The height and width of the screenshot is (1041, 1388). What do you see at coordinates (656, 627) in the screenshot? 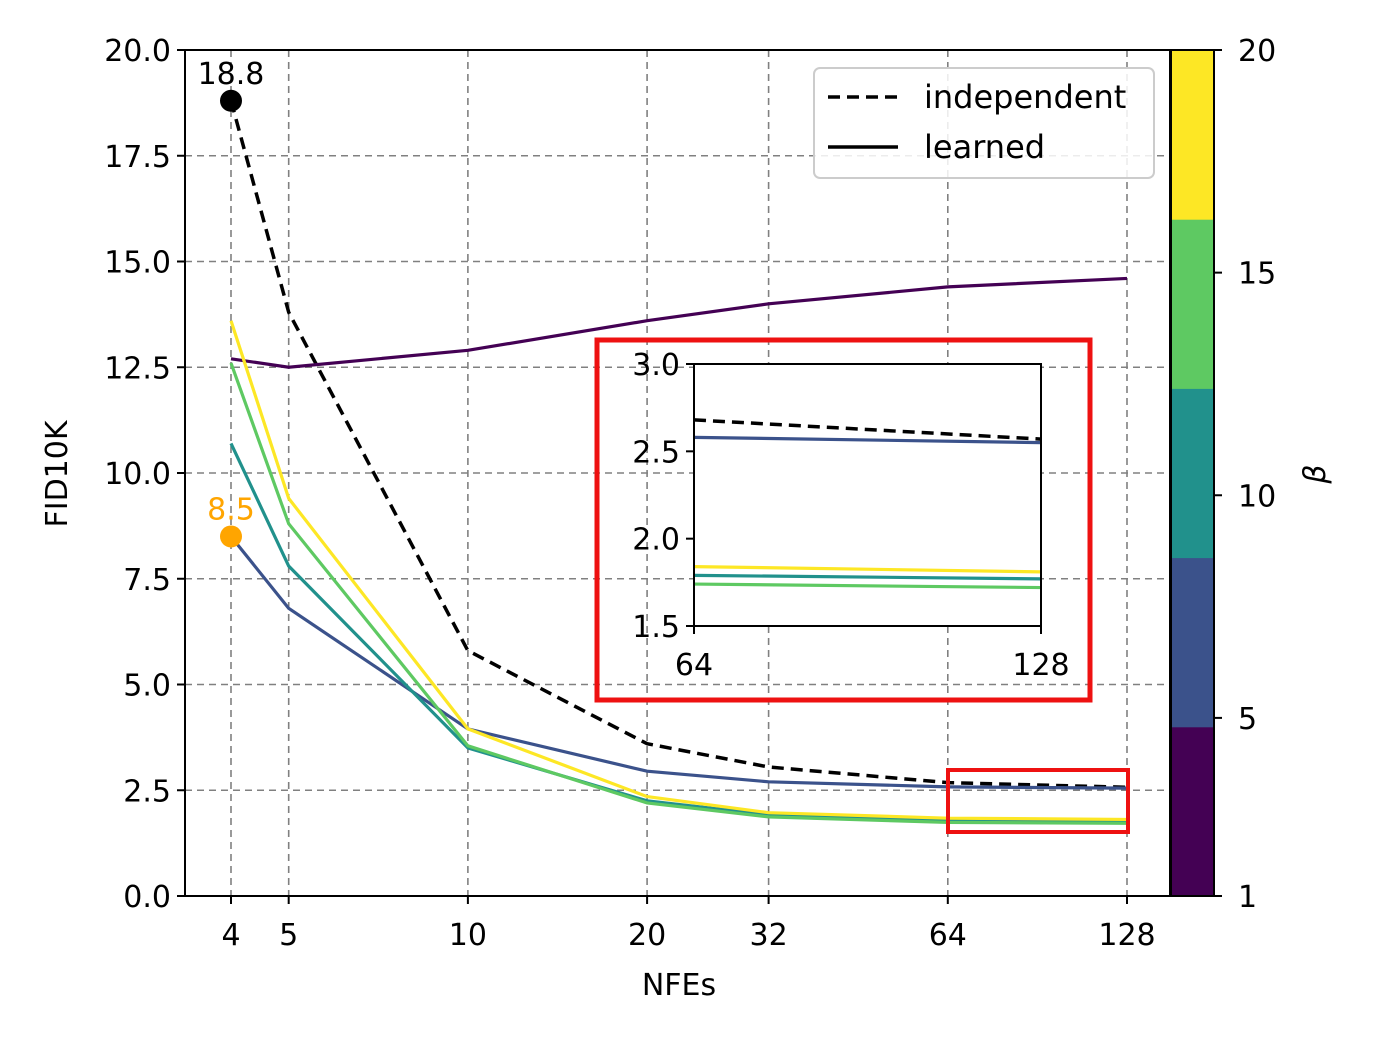
I see `inset-y-tick-label: 1.5` at bounding box center [656, 627].